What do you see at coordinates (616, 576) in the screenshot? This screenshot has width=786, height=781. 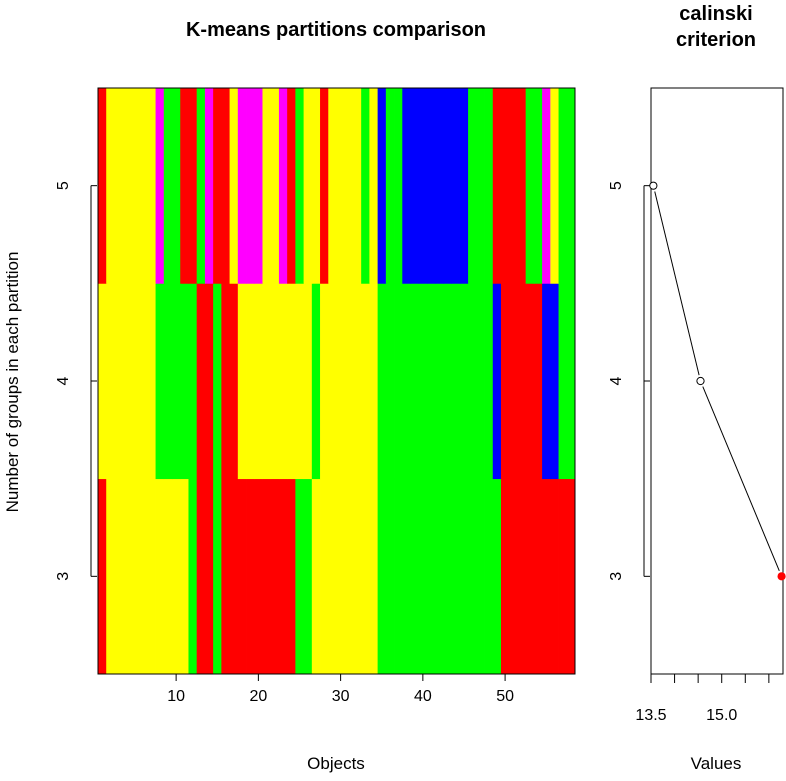 I see `y-tick-label: 3` at bounding box center [616, 576].